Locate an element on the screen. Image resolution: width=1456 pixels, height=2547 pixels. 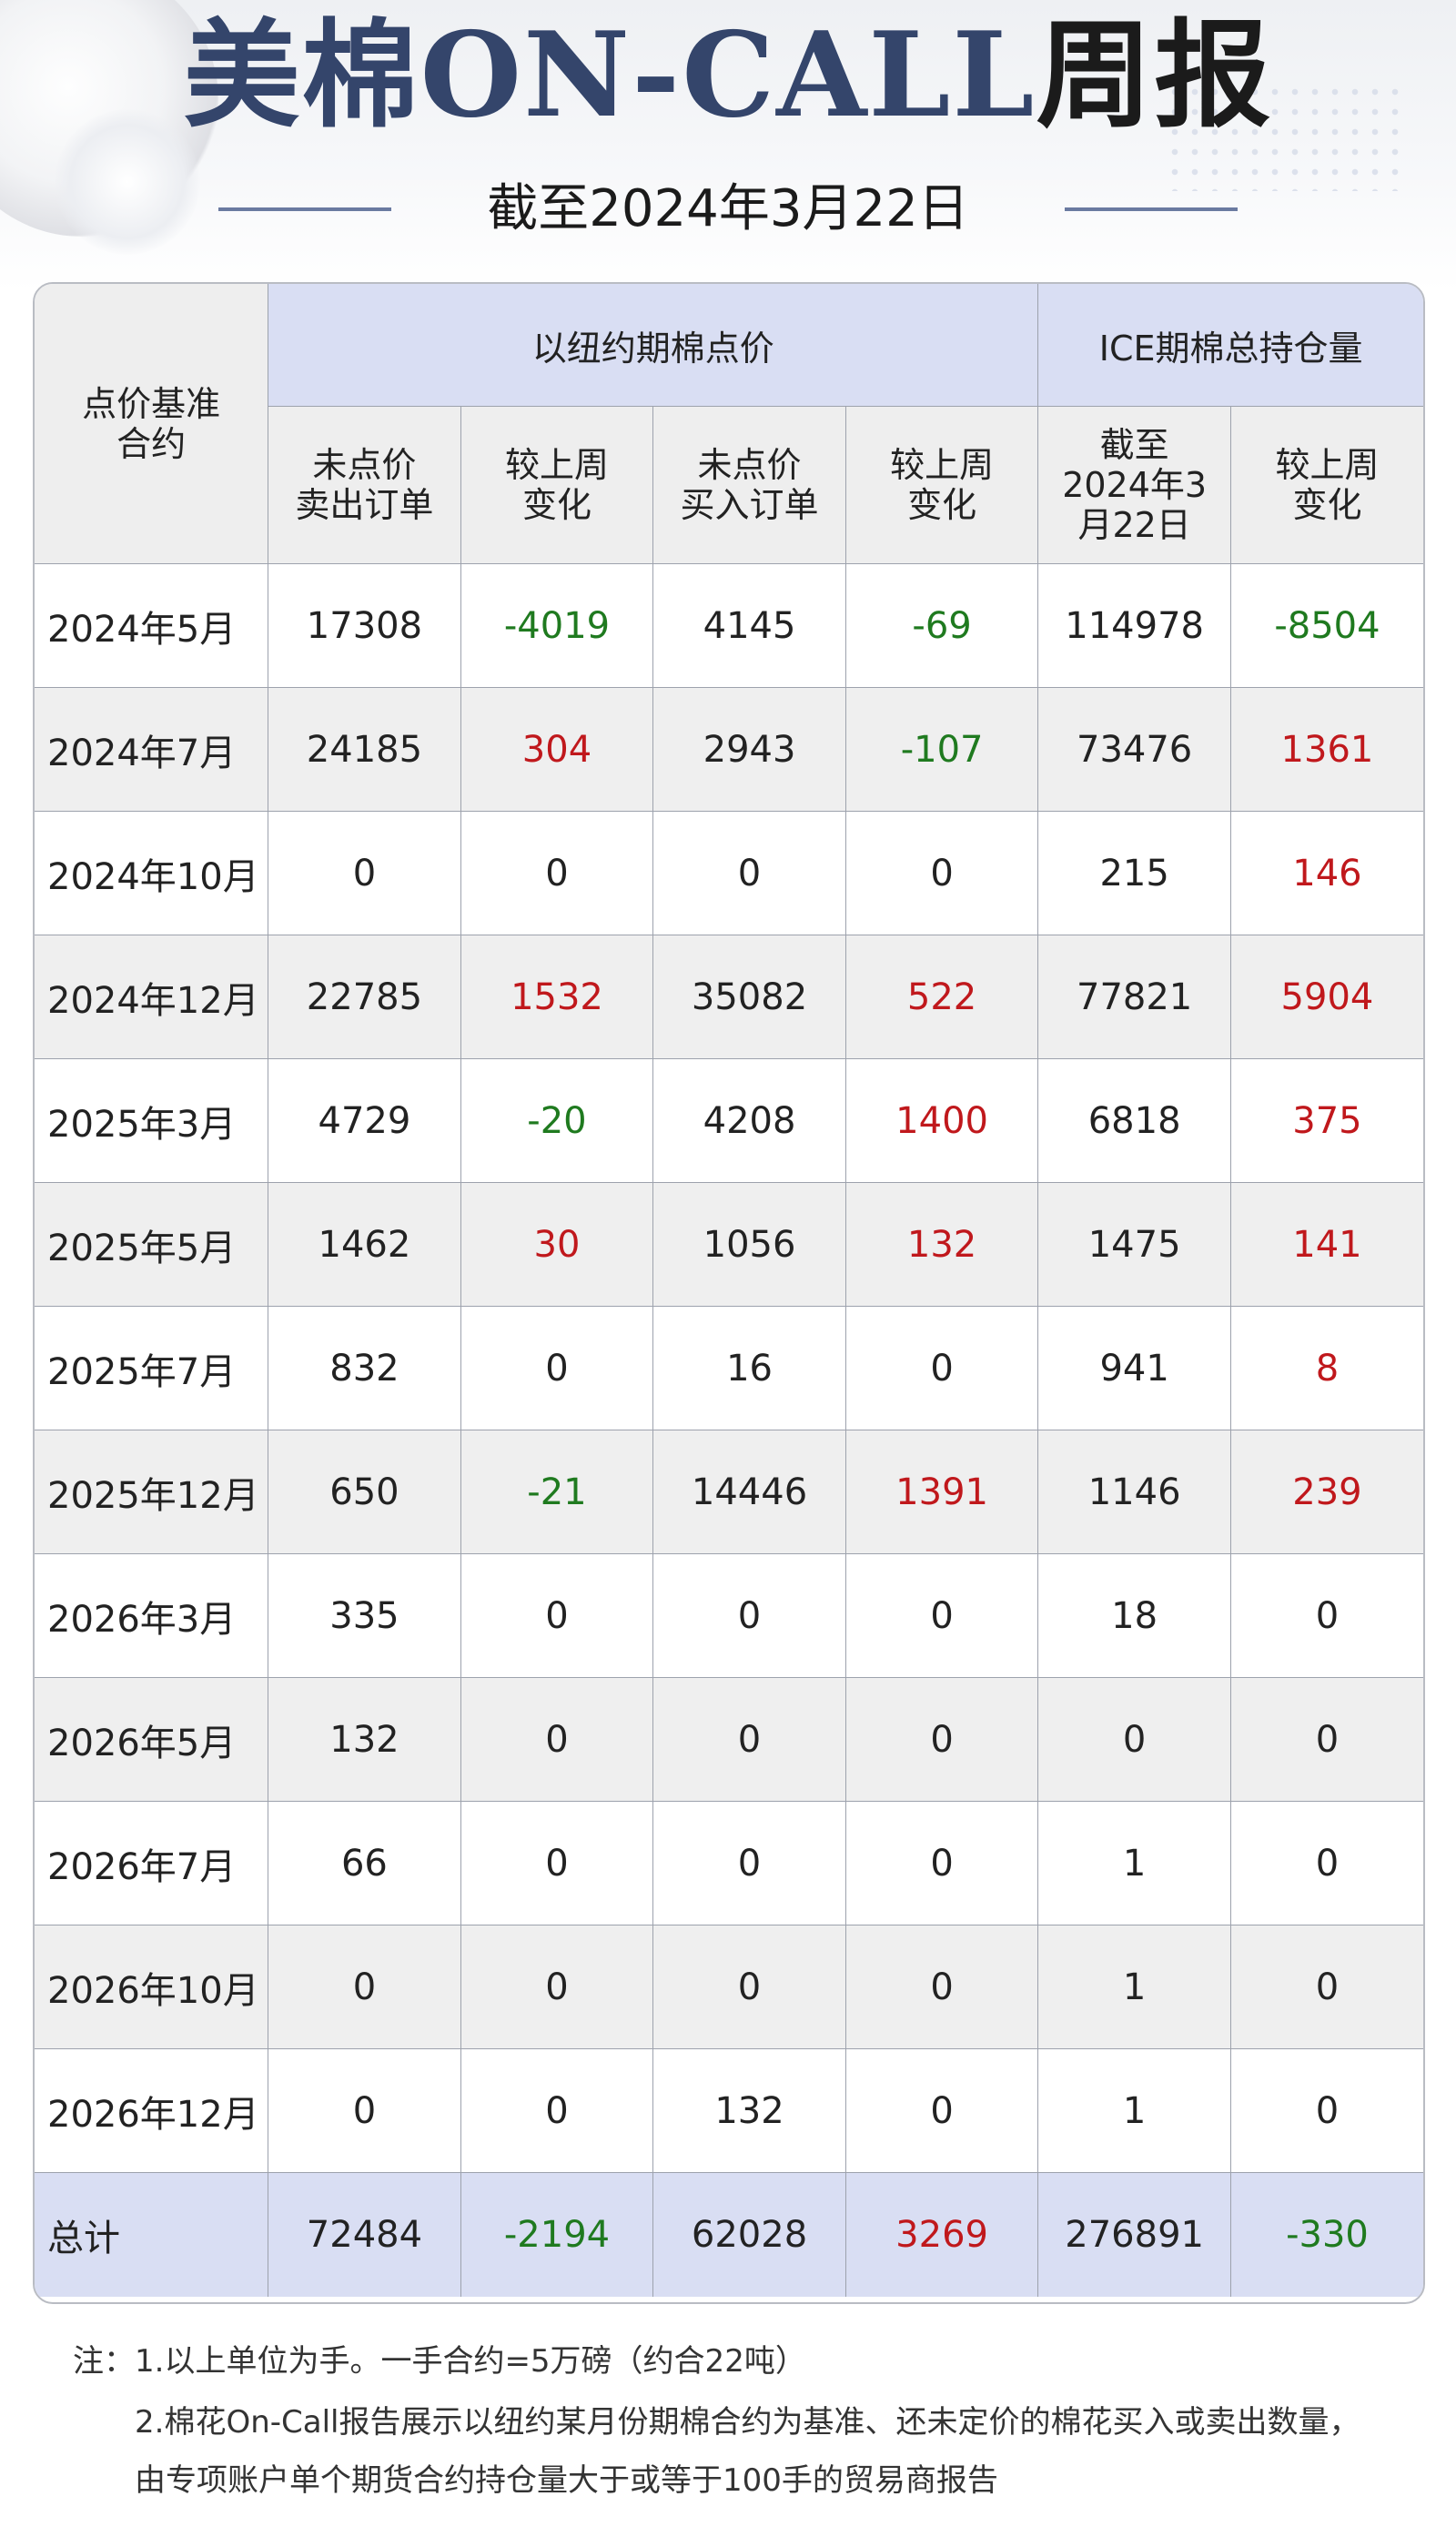
table-cell: 73476 is located at coordinates (1134, 749).